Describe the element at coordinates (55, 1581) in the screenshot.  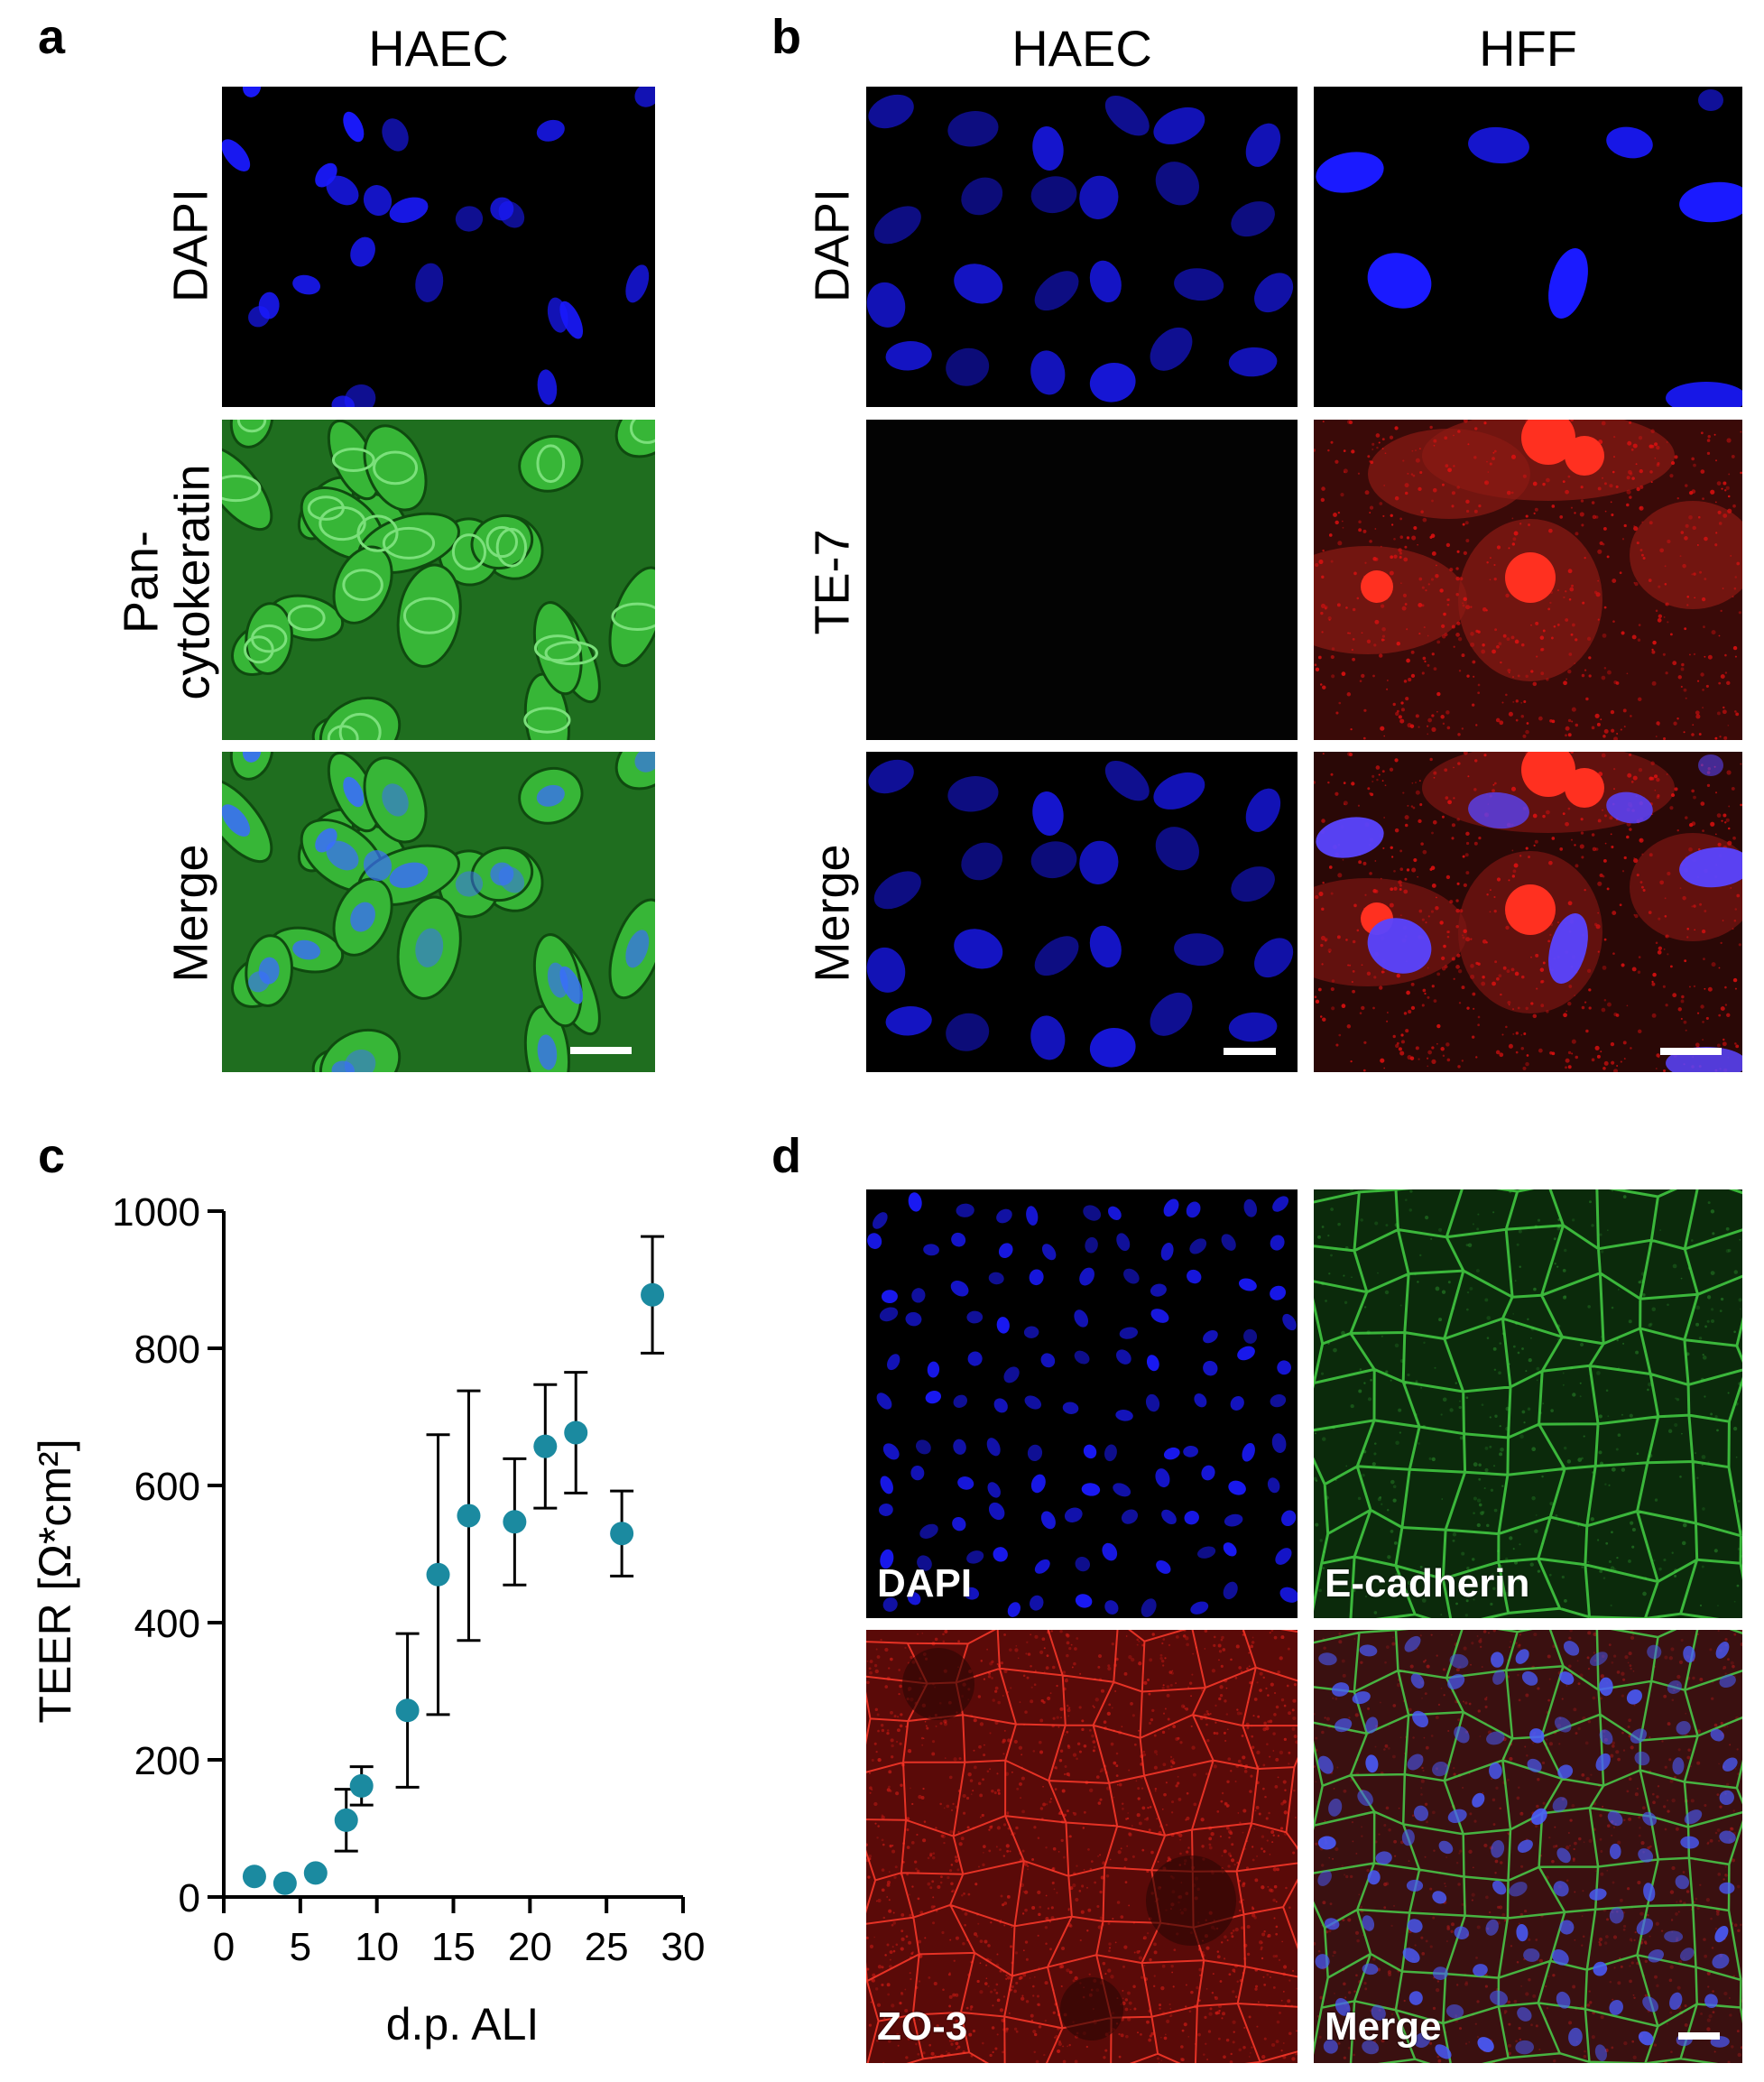
I see `y-axis-label: TEER [Ω*cm²]` at that location.